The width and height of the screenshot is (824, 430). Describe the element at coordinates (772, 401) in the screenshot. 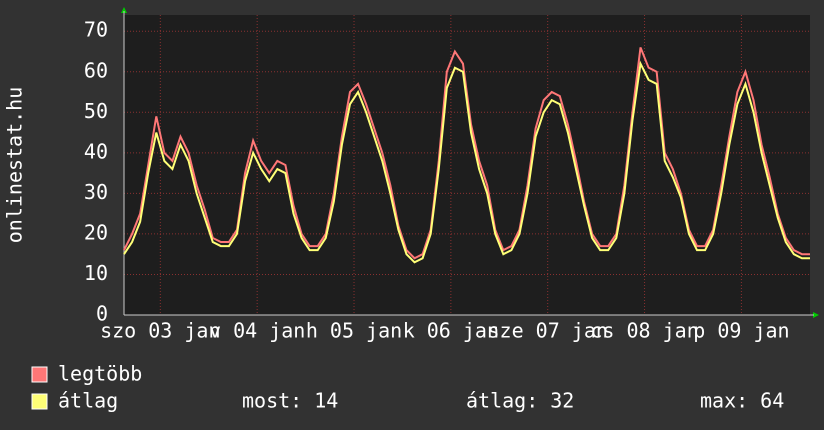

I see `stat-value: 64` at that location.